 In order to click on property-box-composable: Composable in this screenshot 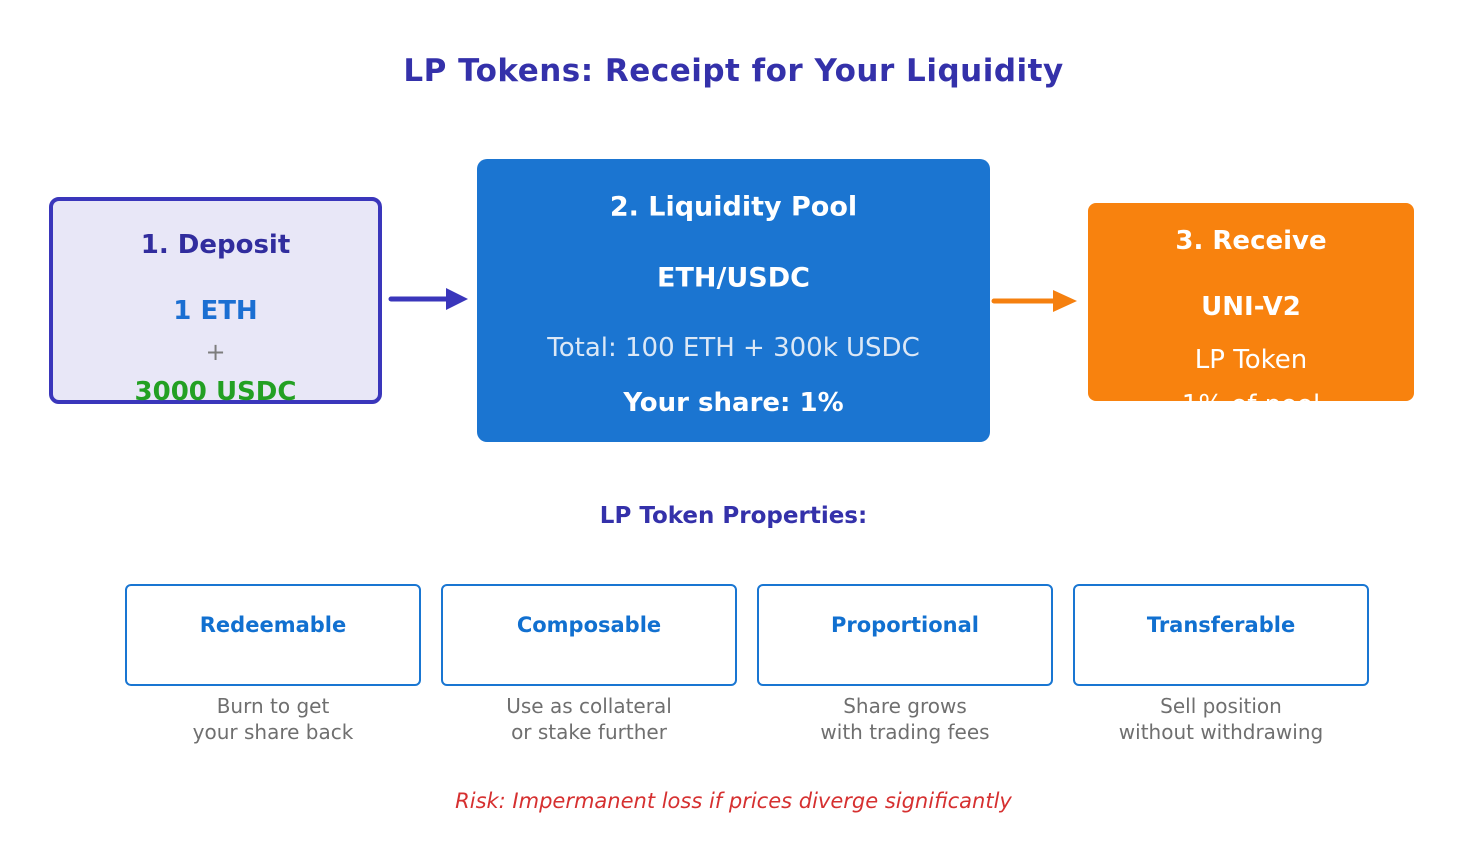, I will do `click(589, 635)`.